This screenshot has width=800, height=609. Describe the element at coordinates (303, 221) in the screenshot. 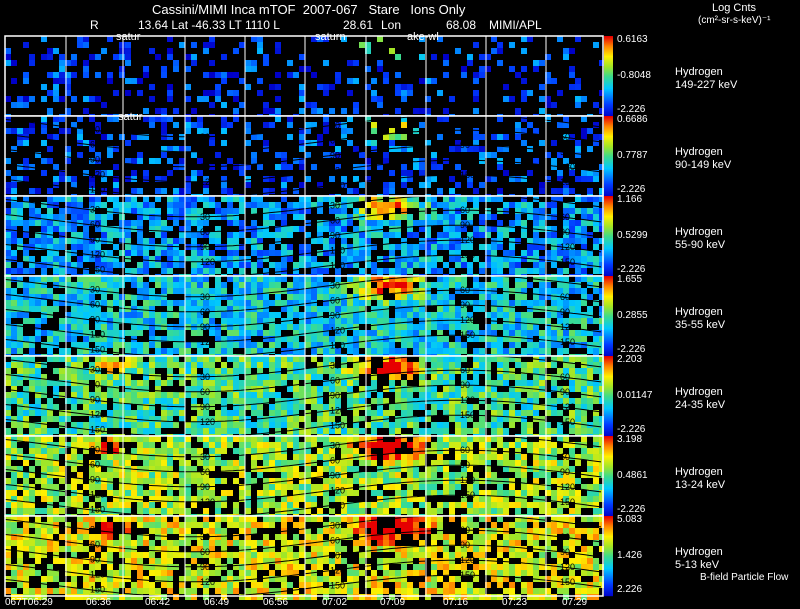

I see `contour-line` at that location.